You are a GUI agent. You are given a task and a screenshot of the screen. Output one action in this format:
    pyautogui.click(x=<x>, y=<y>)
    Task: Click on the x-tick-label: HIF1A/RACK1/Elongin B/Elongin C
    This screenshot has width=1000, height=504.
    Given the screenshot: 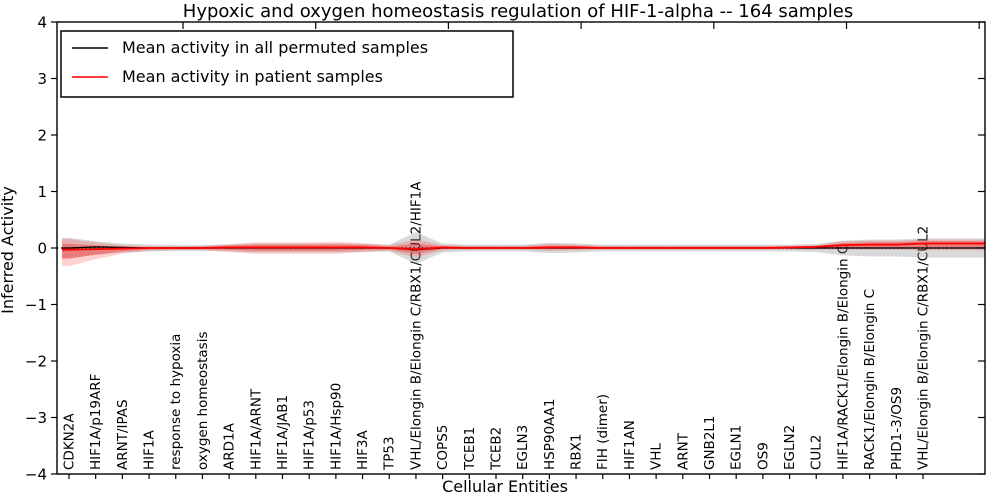 What is the action you would take?
    pyautogui.click(x=843, y=357)
    